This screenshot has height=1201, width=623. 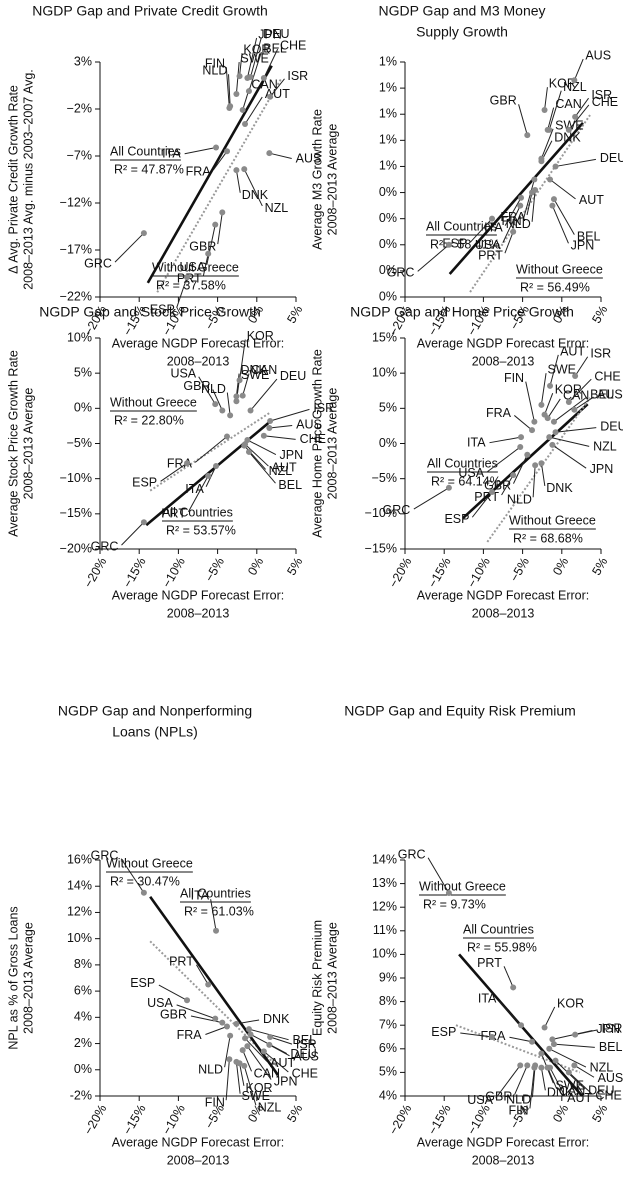 I want to click on y-tick-label: 2%, so click(x=83, y=1043).